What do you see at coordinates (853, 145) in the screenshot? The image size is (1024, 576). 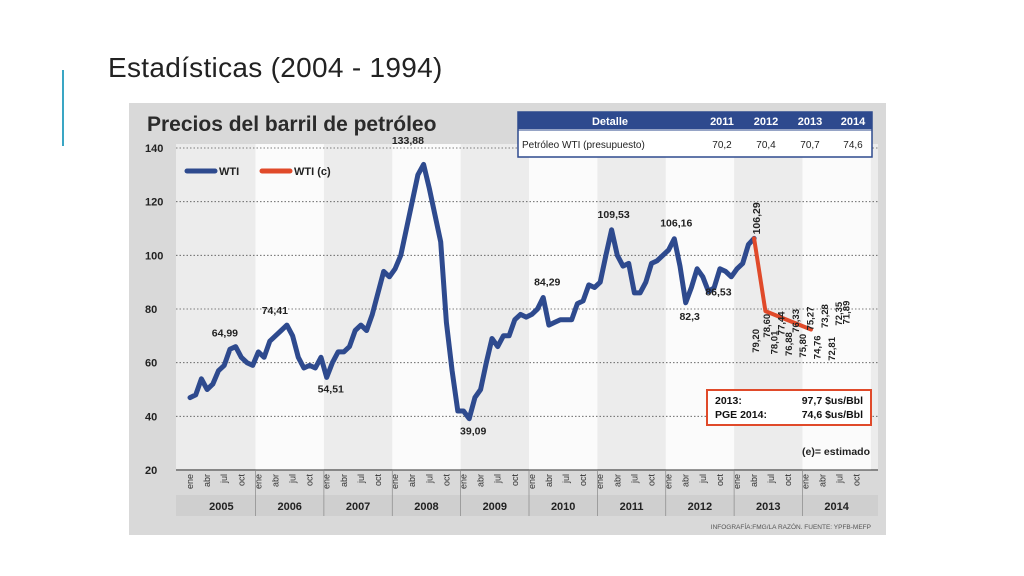 I see `table-cell-2014: 74,6` at bounding box center [853, 145].